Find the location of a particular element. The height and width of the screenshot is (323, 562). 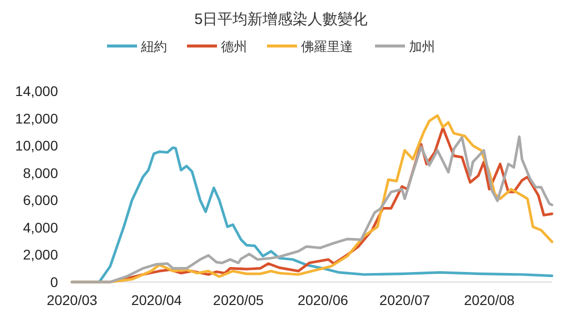

x-tick-label: 2020/03 is located at coordinates (72, 300).